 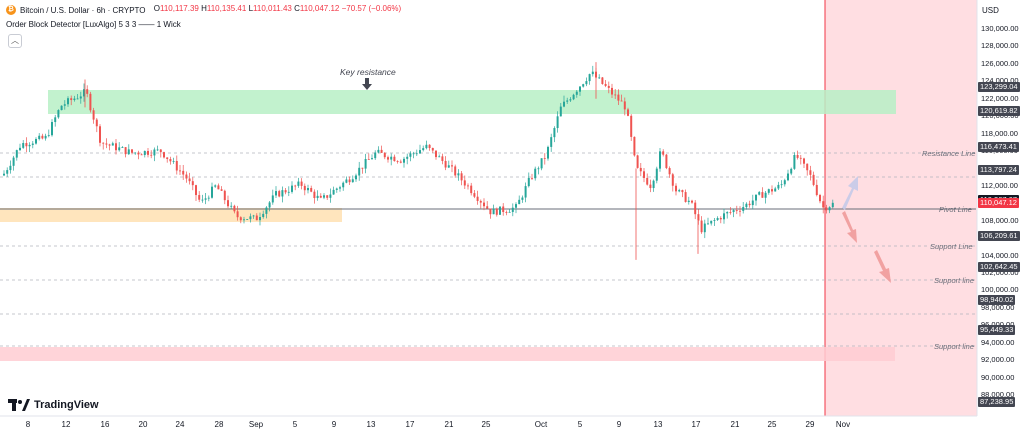 I want to click on support-line-label-3: Support line, so click(x=954, y=346).